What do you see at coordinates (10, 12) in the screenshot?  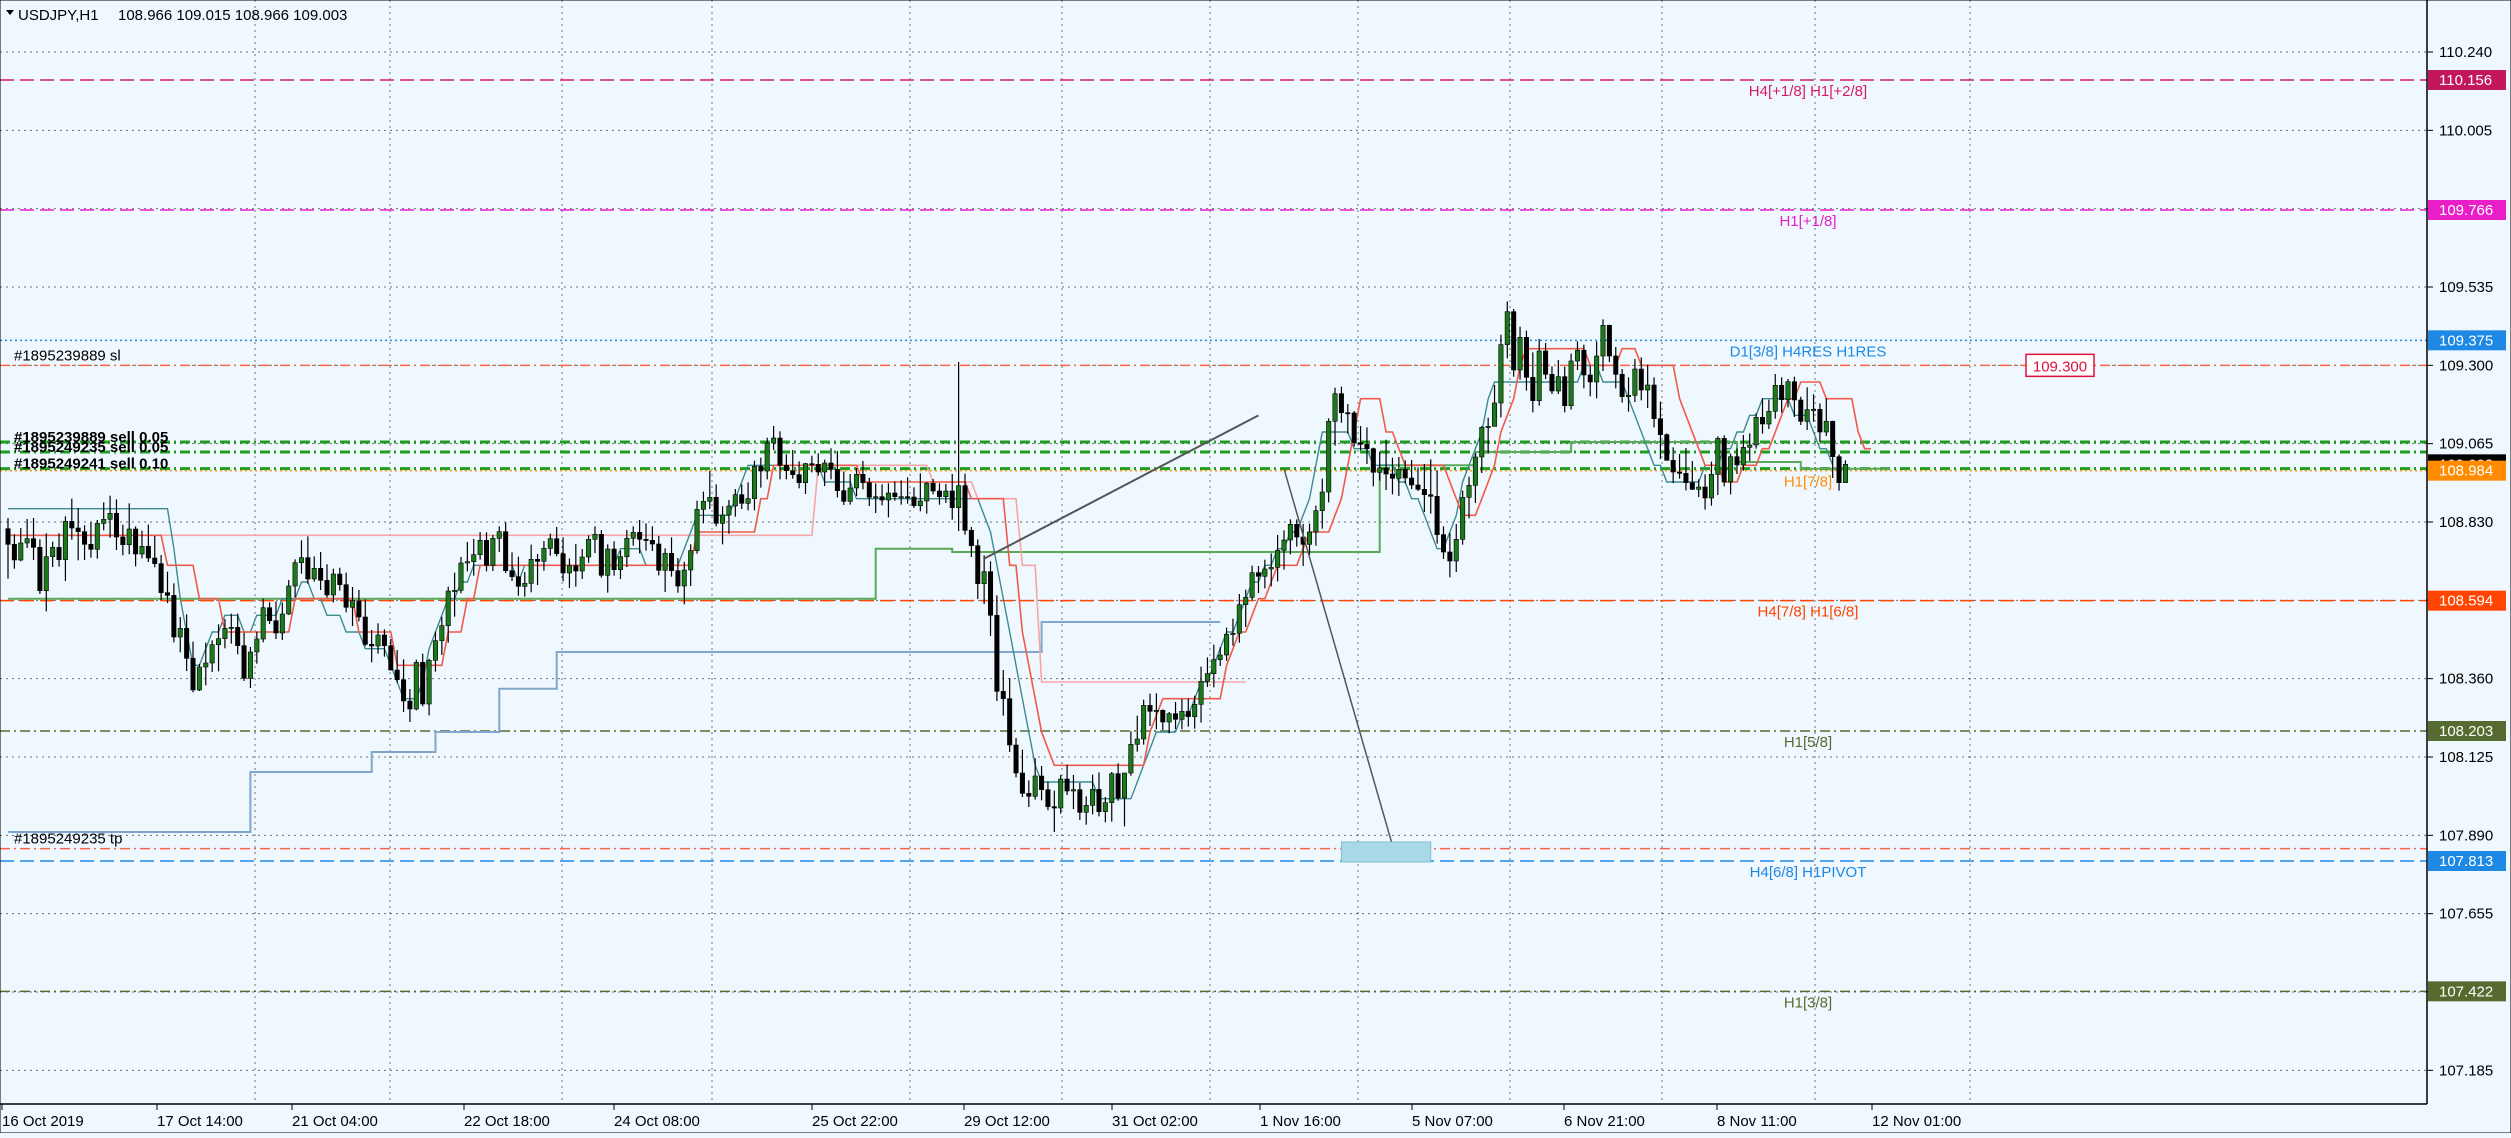 I see `dropdown-arrow-icon` at bounding box center [10, 12].